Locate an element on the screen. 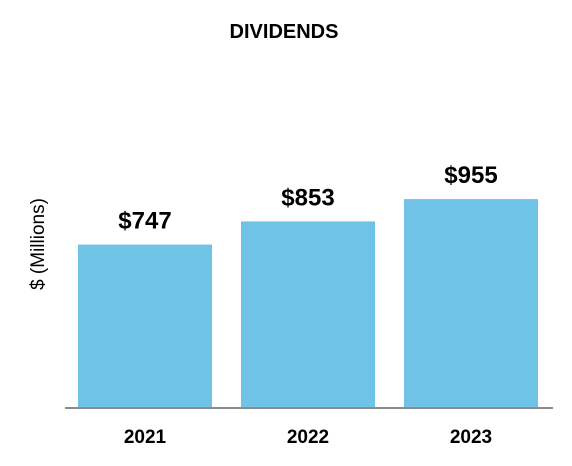 The width and height of the screenshot is (572, 466). bar-2021 is located at coordinates (145, 326).